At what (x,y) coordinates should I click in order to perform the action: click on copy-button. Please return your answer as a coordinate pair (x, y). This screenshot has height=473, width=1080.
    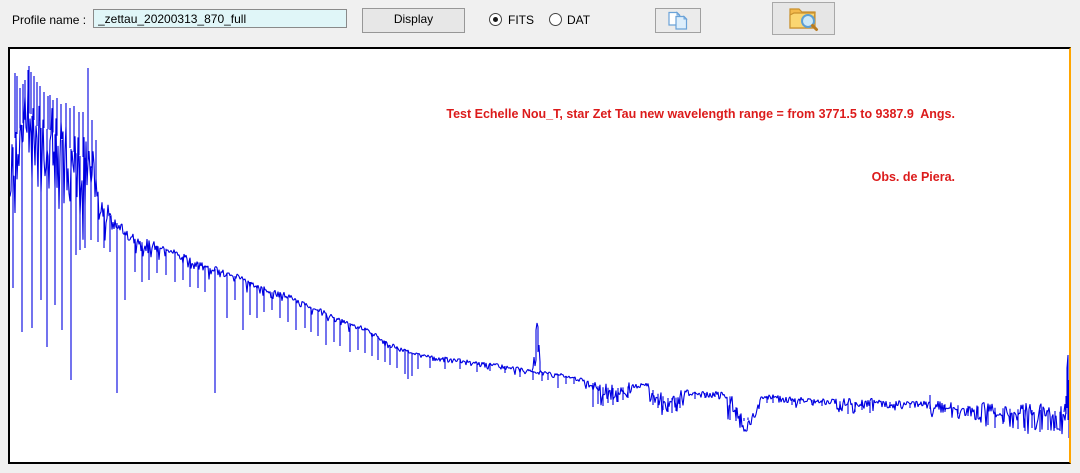
    Looking at the image, I should click on (678, 20).